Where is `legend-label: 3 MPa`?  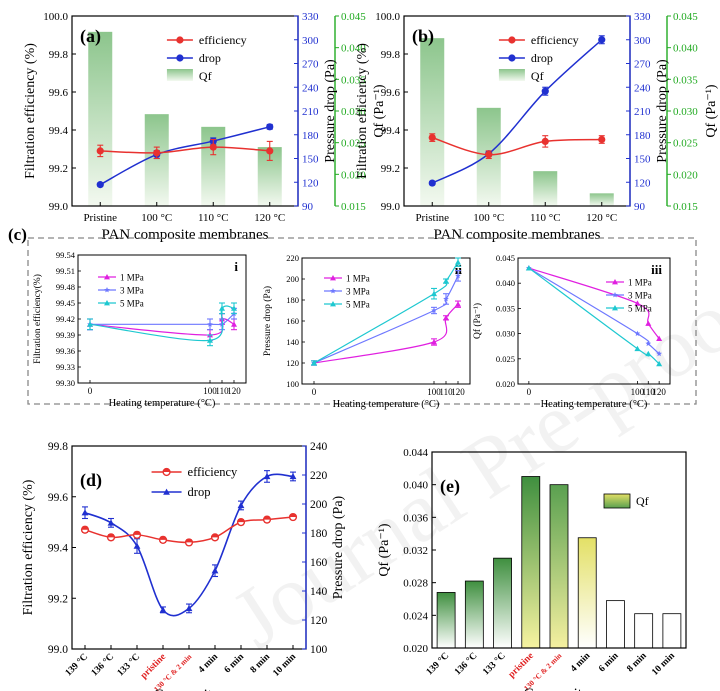 legend-label: 3 MPa is located at coordinates (358, 292).